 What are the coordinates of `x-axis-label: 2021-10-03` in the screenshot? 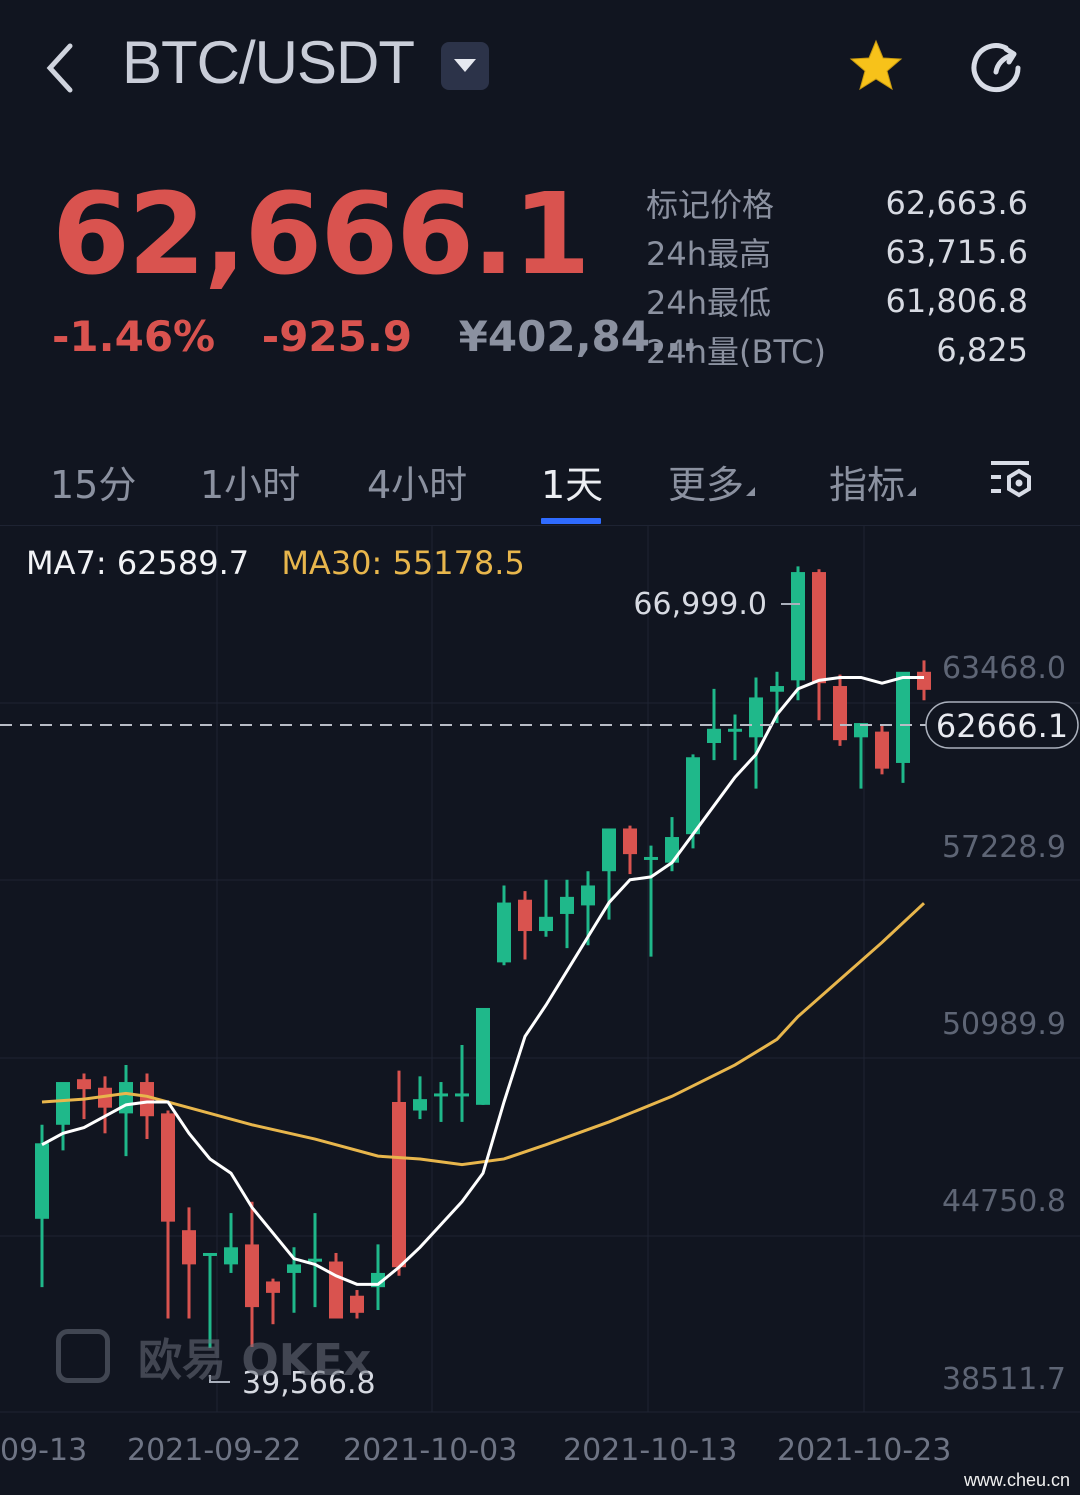 It's located at (430, 1450).